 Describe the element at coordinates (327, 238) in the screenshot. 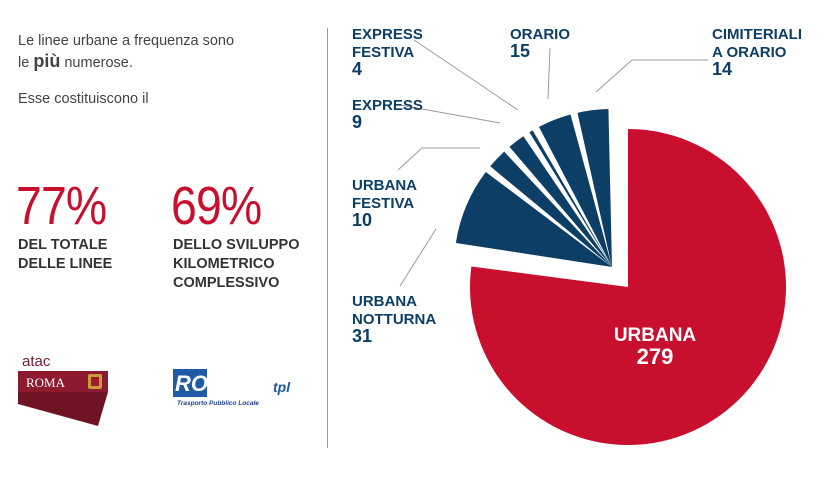

I see `vertical-divider` at that location.